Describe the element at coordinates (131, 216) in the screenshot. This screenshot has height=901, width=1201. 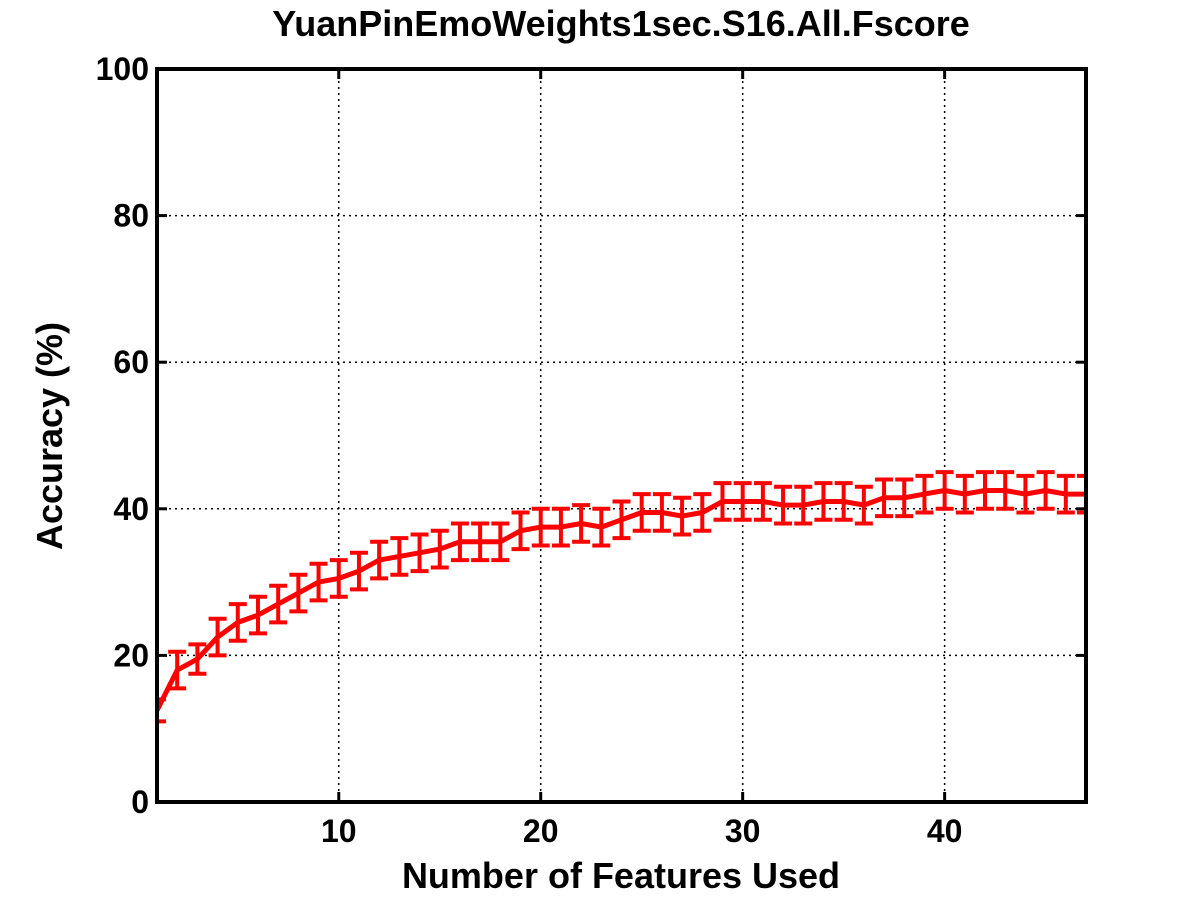
I see `y-tick-label: 80` at that location.